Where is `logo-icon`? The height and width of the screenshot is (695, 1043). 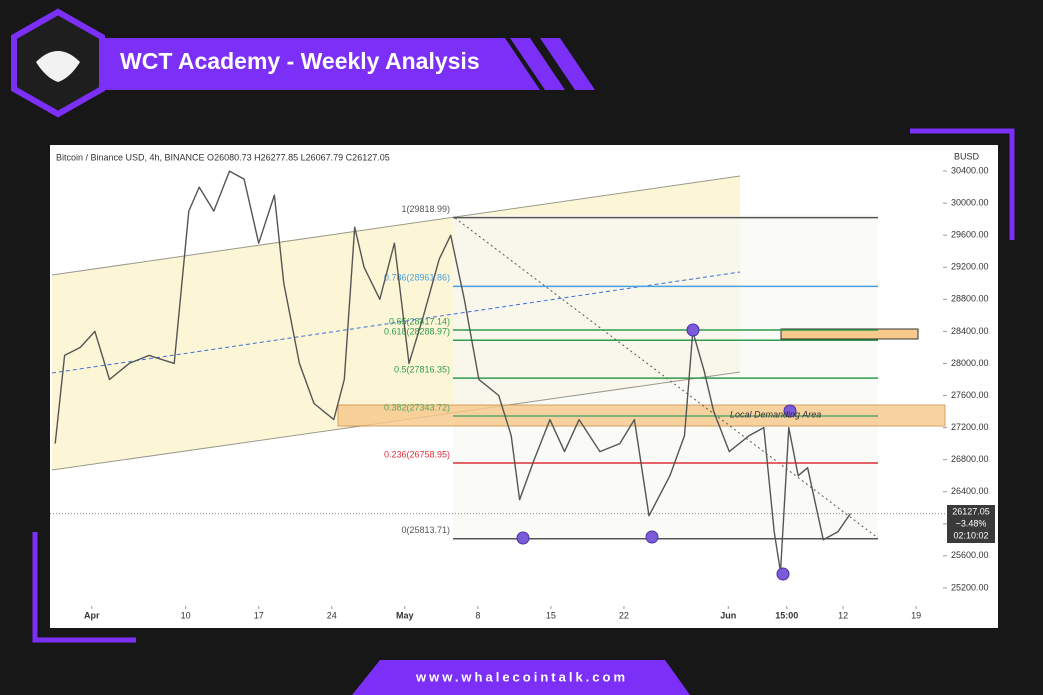 logo-icon is located at coordinates (58, 66).